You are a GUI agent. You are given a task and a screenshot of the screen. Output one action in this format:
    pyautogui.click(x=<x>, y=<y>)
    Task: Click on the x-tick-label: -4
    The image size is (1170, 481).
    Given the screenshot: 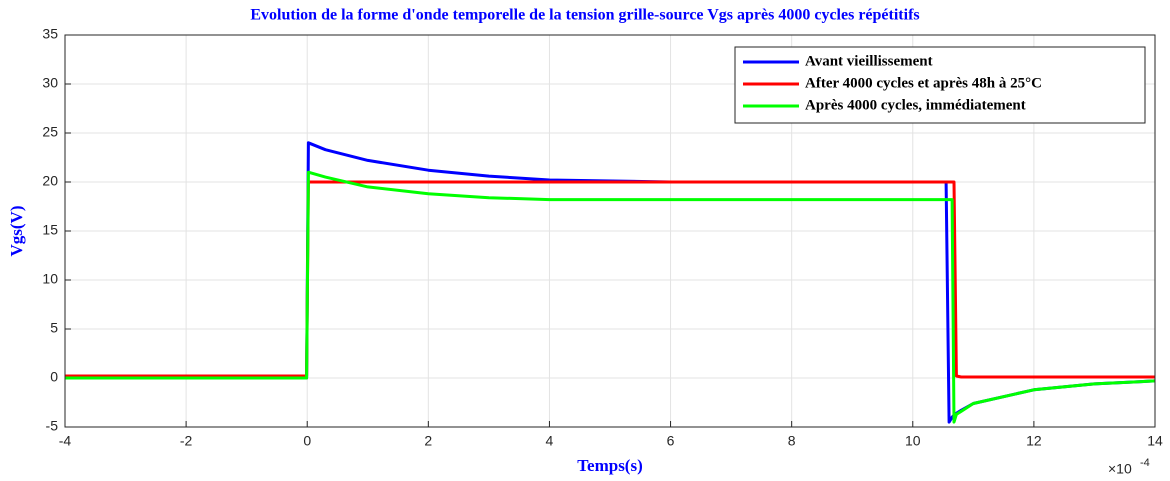 What is the action you would take?
    pyautogui.click(x=65, y=441)
    